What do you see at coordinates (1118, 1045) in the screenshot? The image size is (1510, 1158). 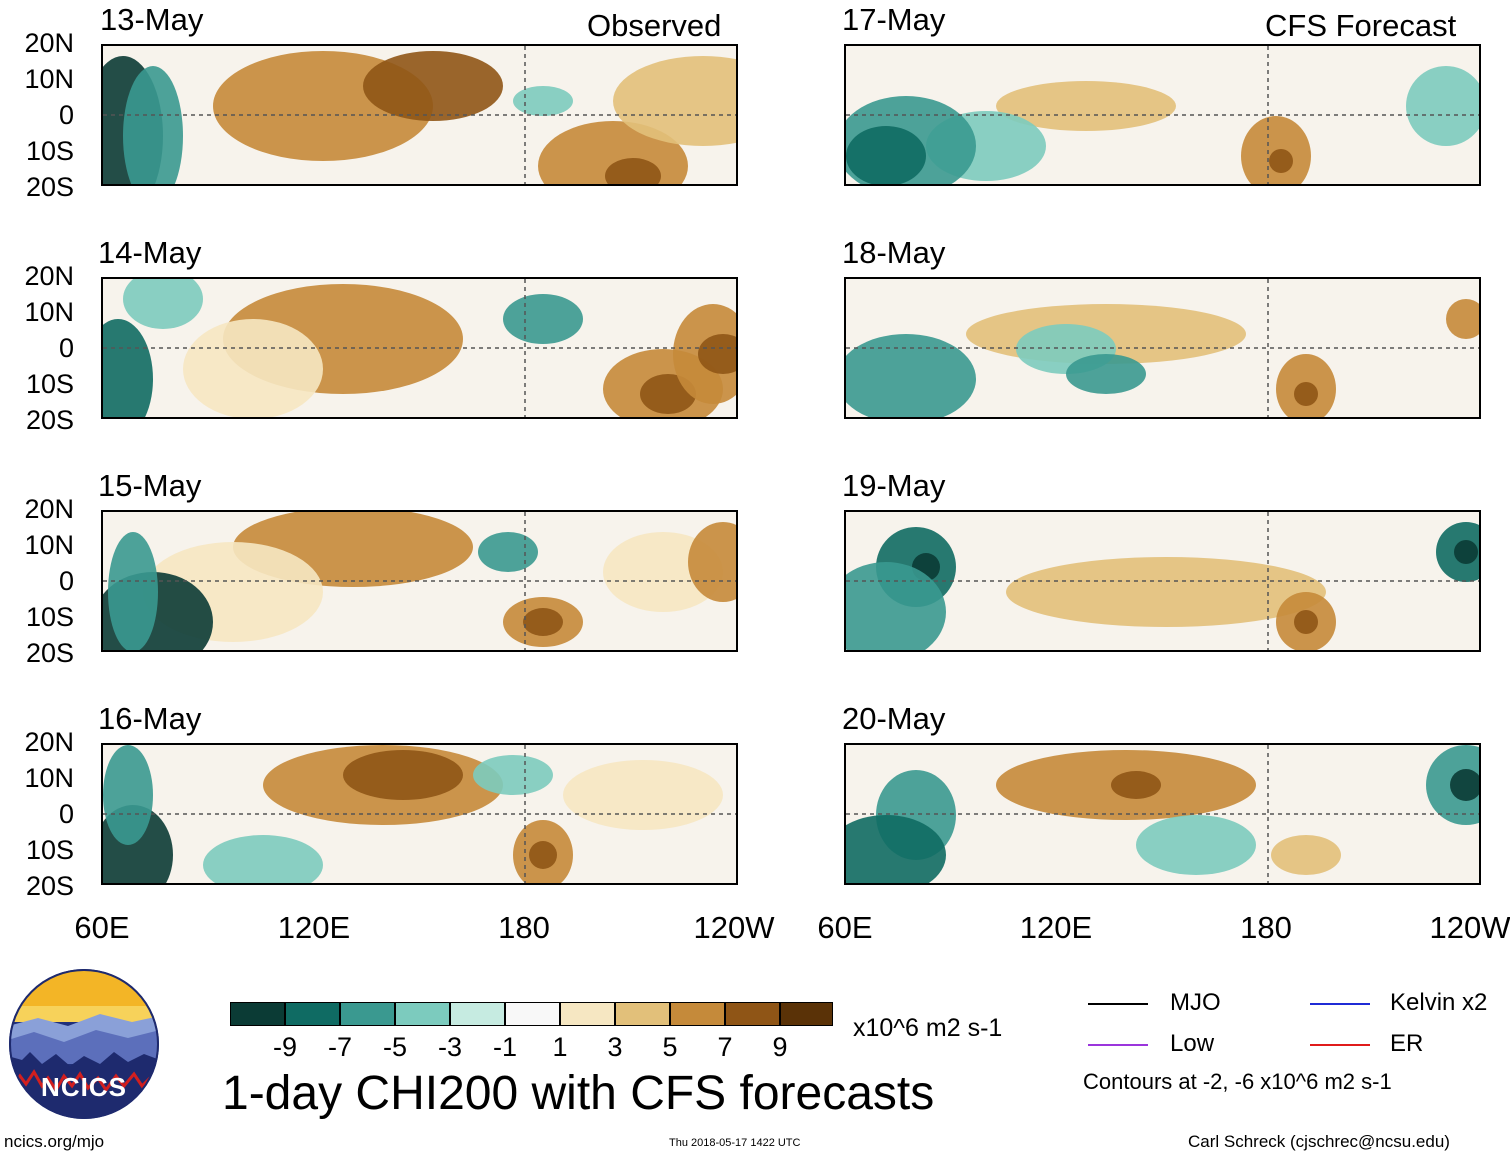 I see `legend-swatch-low` at bounding box center [1118, 1045].